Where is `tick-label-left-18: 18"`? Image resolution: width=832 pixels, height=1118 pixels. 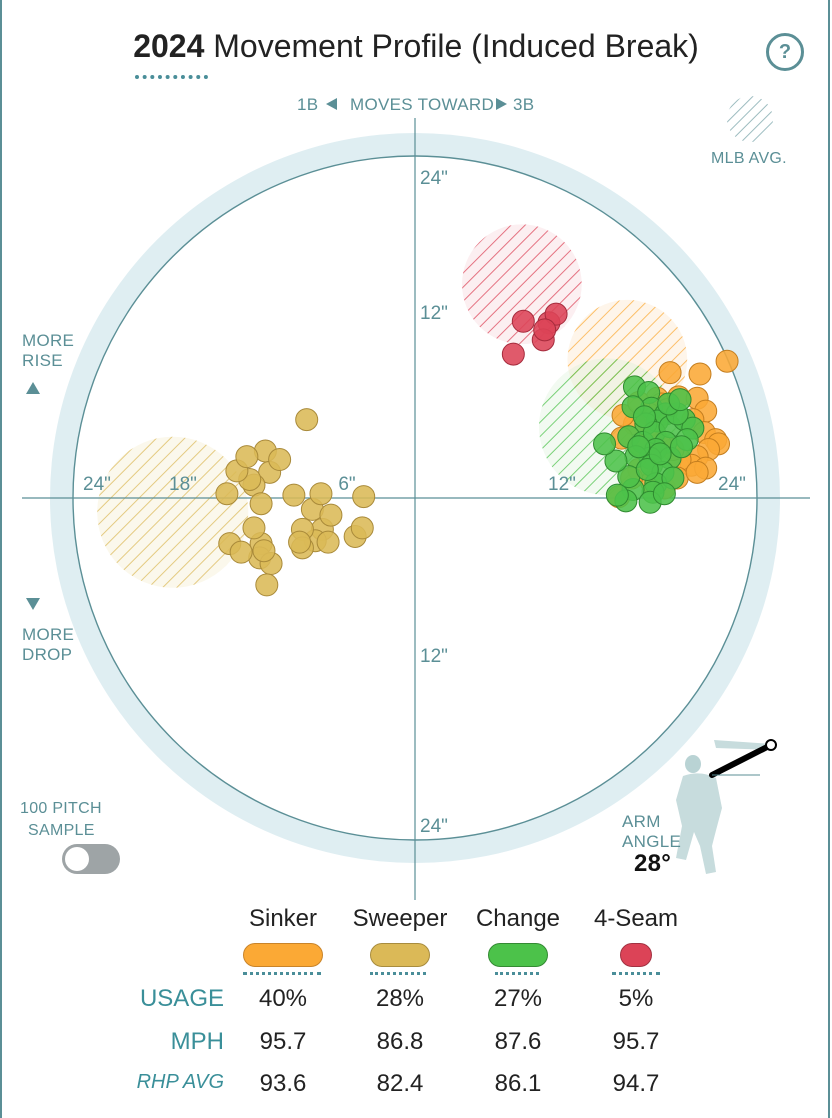
tick-label-left-18: 18" is located at coordinates (183, 484).